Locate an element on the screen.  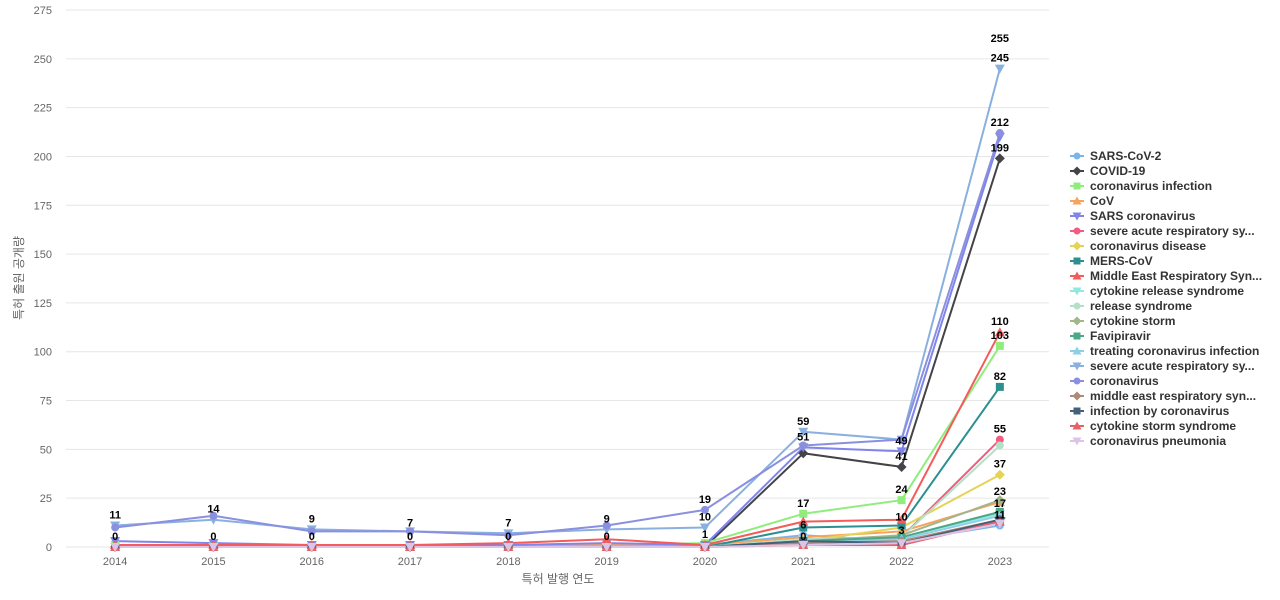
data-label: 199 is located at coordinates (1000, 148).